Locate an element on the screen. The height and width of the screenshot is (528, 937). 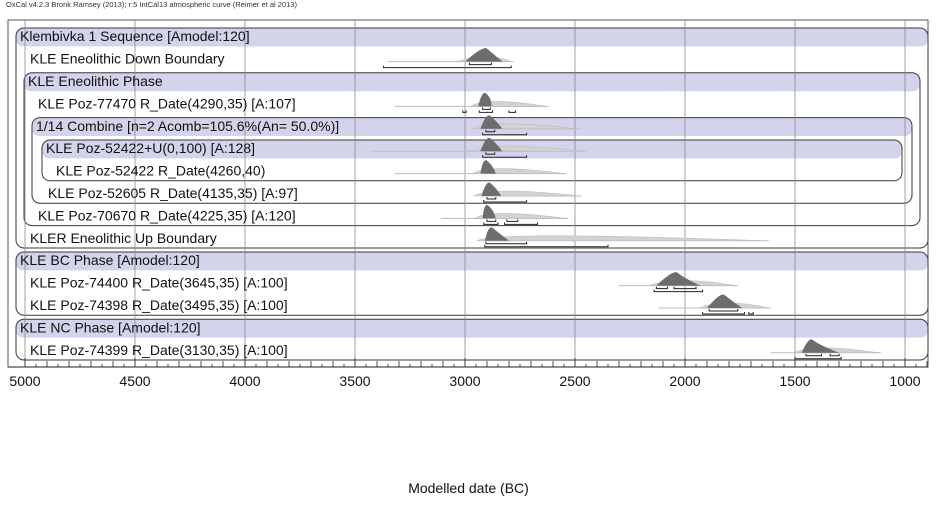
x-axis: 5000 4500 4000 3500 3000 2500 2000 1500 1000 is located at coordinates (468, 373).